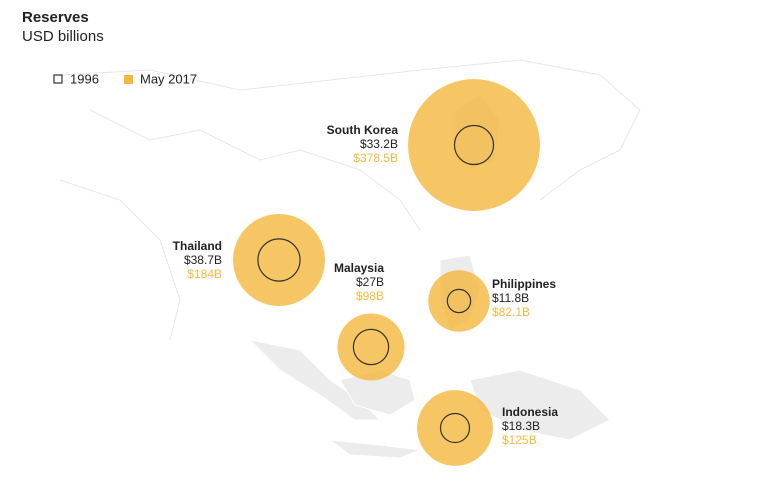 The height and width of the screenshot is (496, 765). I want to click on legend-label: 1996, so click(84, 78).